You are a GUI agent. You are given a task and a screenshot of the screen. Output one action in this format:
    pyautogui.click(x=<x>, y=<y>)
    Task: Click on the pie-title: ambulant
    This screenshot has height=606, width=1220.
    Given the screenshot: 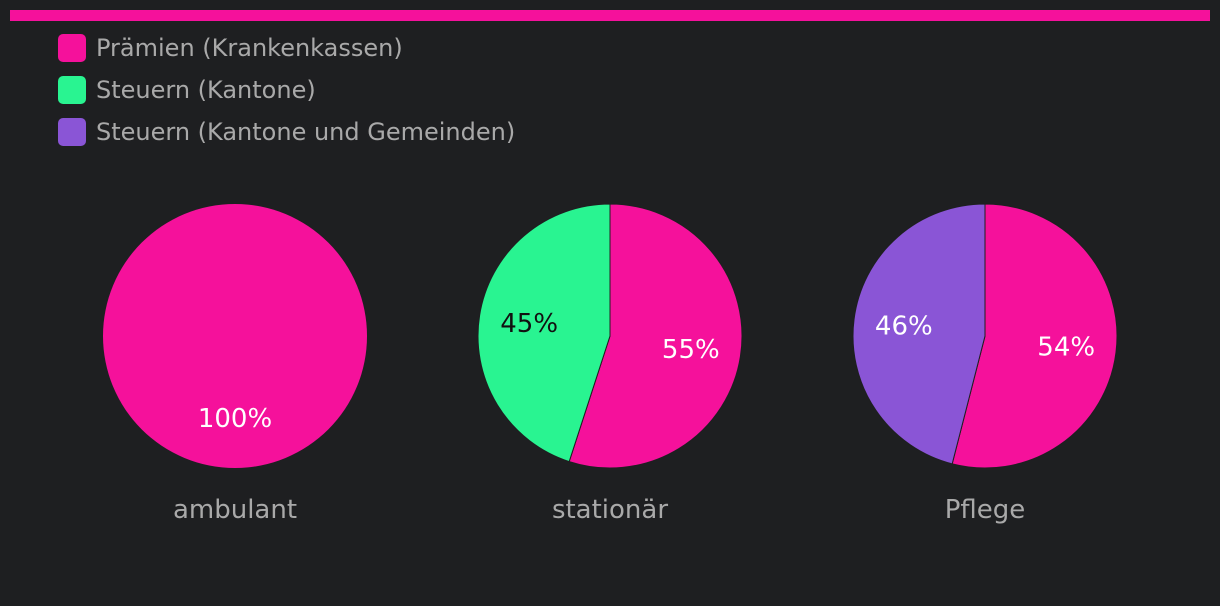 What is the action you would take?
    pyautogui.click(x=235, y=510)
    